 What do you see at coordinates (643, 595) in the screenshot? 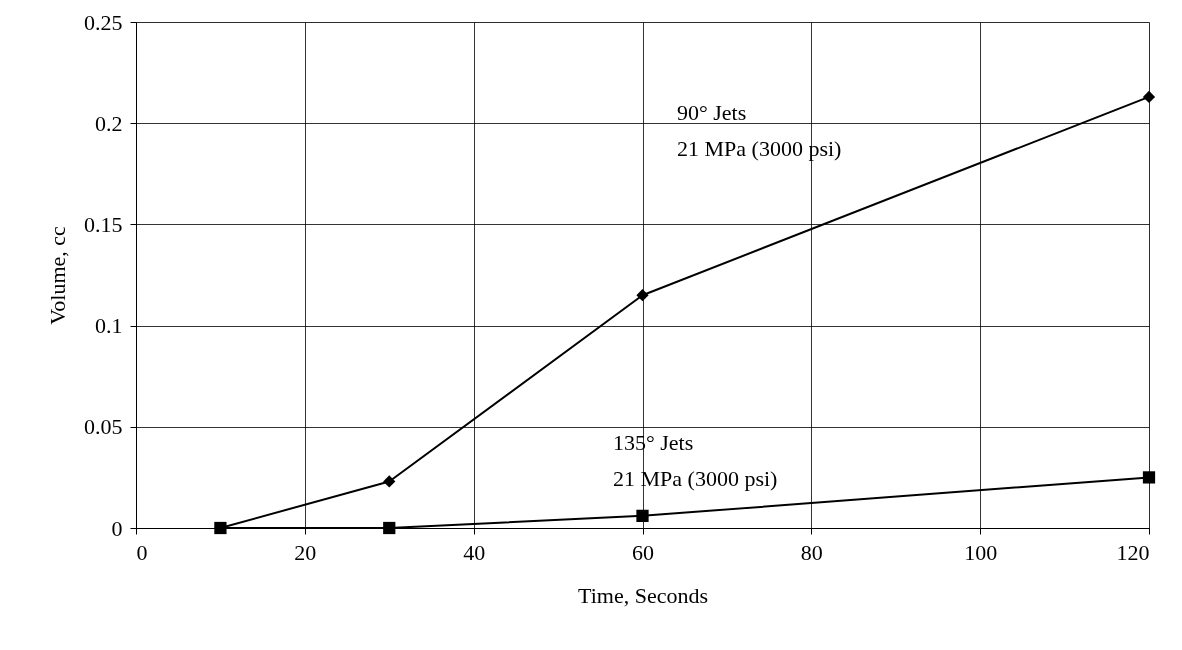
I see `x-axis-title: Time, Seconds` at bounding box center [643, 595].